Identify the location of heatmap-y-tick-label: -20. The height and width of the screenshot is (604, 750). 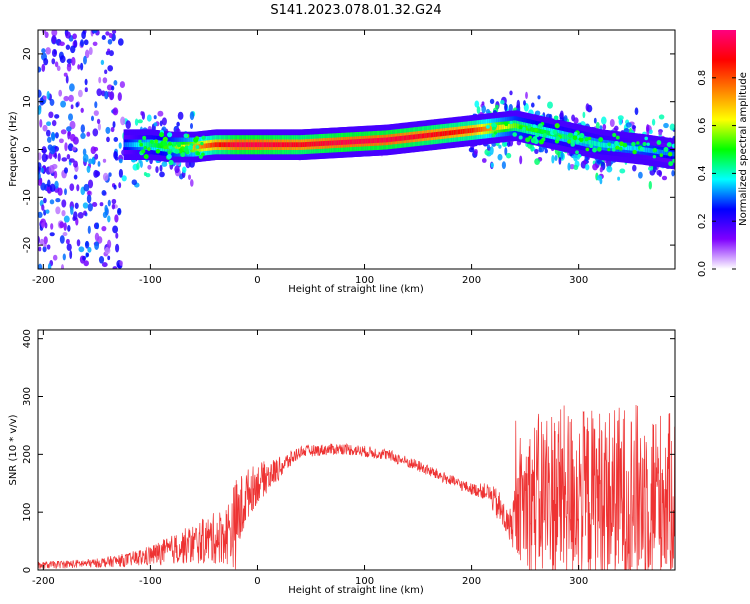
(27, 245).